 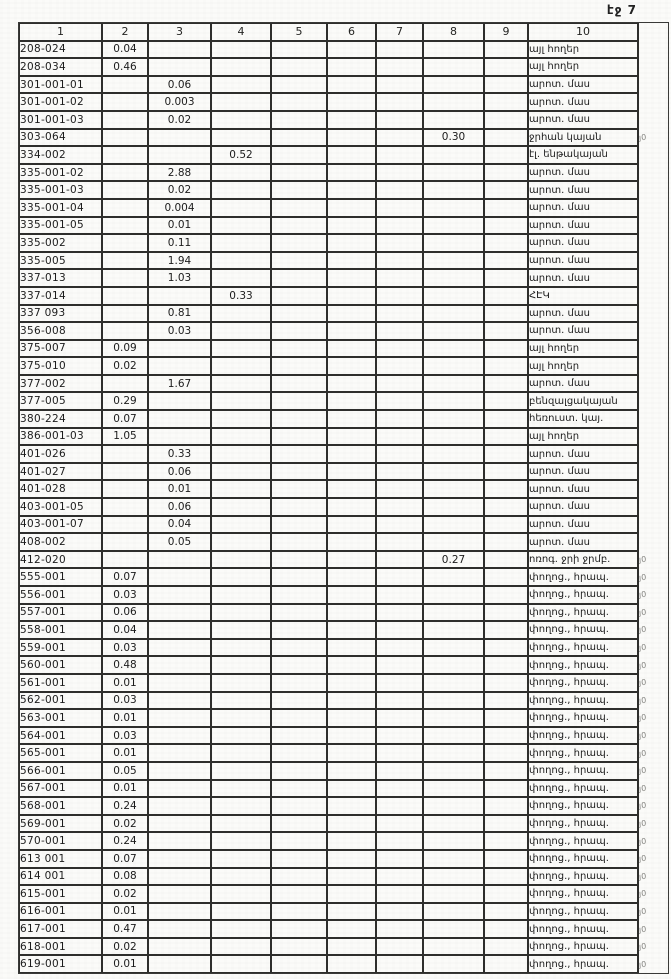 What do you see at coordinates (343, 788) in the screenshot?
I see `table-row: 567-001 0.01 փողոց., հրապ. յ0` at bounding box center [343, 788].